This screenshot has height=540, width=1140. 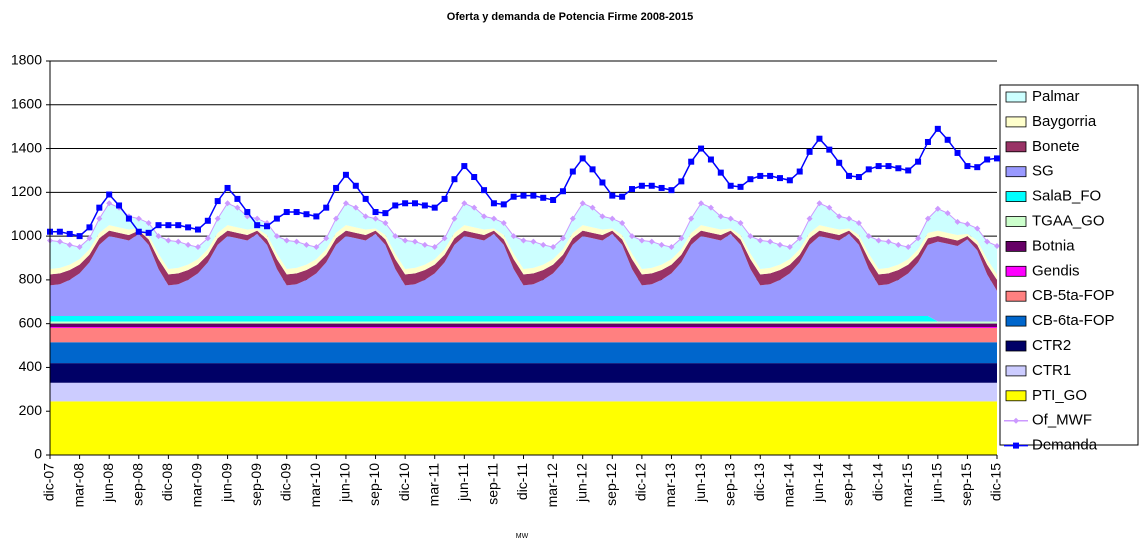 What do you see at coordinates (1073, 295) in the screenshot?
I see `legend-label: CB-5ta-FOP` at bounding box center [1073, 295].